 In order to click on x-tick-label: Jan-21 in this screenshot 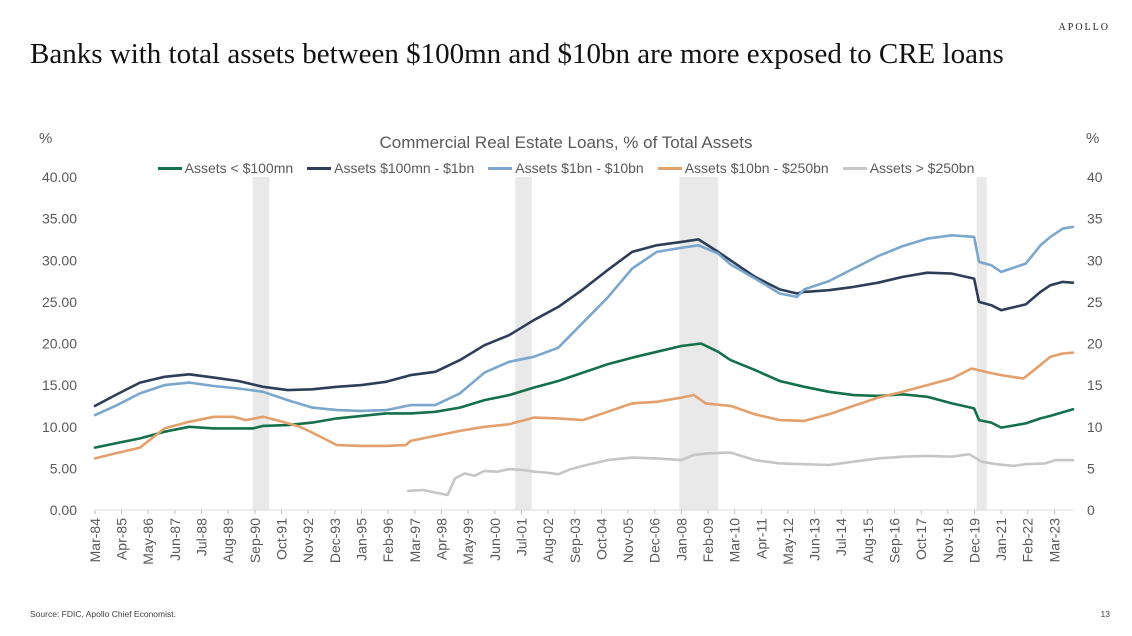, I will do `click(1001, 539)`.